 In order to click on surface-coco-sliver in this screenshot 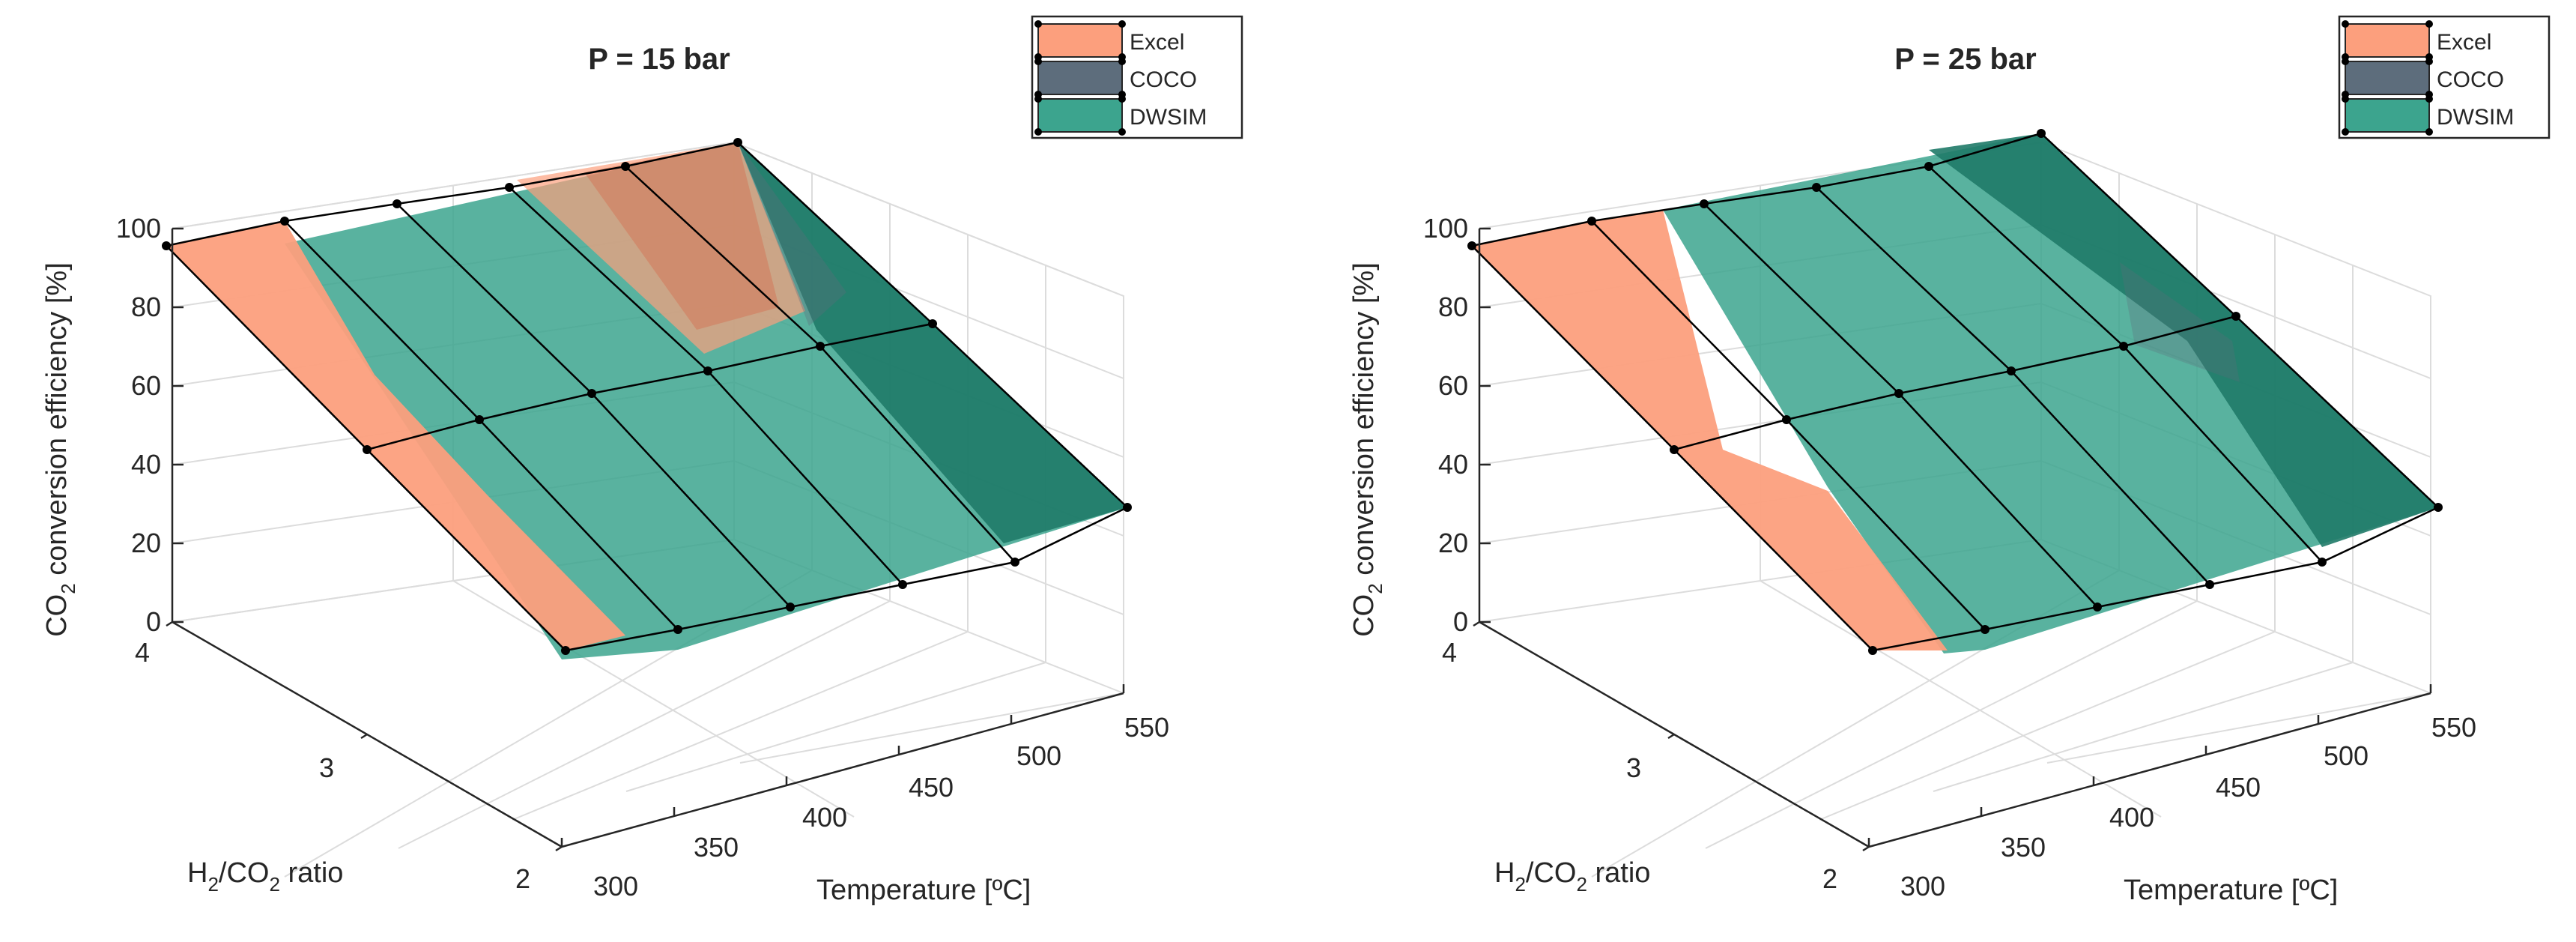, I will do `click(2180, 322)`.